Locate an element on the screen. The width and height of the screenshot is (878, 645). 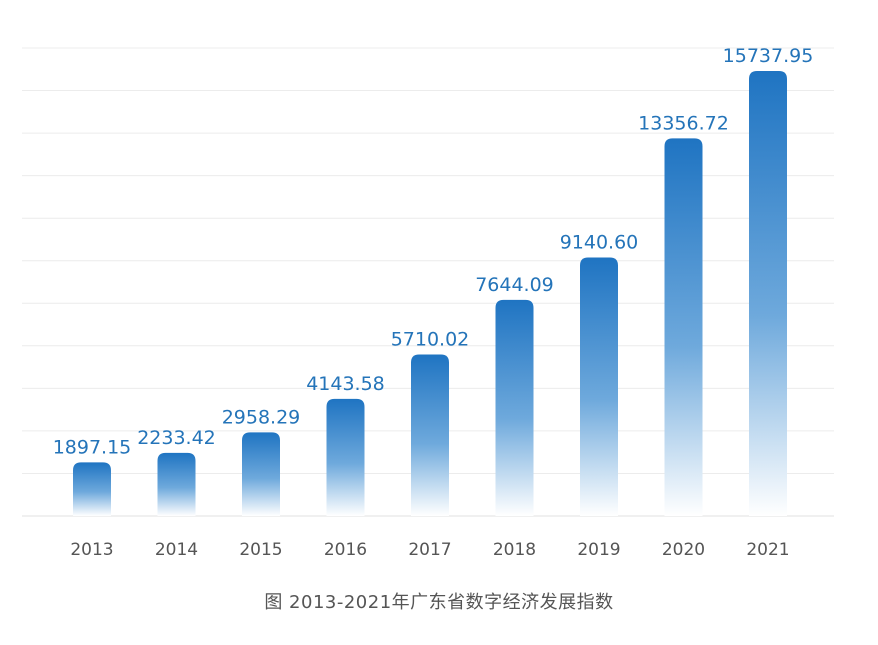
value-label-2015: 2958.29 is located at coordinates (261, 417).